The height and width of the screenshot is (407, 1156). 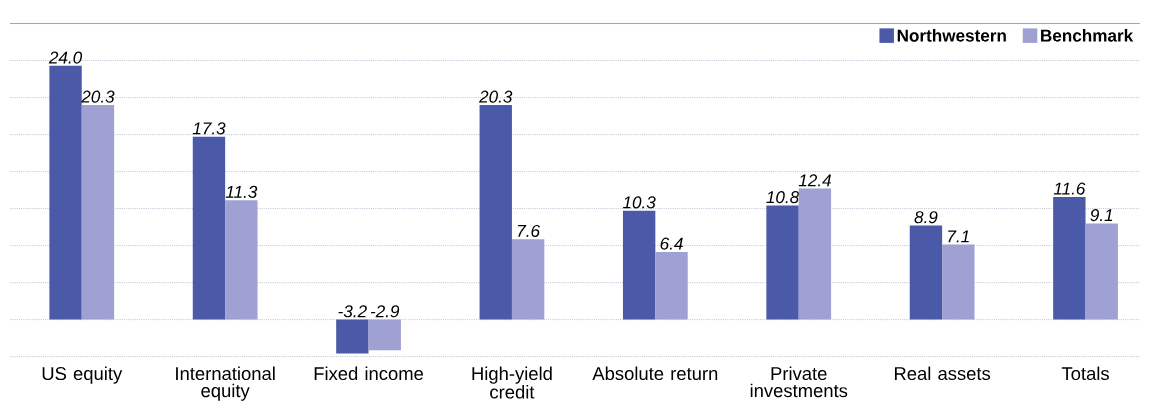 What do you see at coordinates (639, 202) in the screenshot?
I see `data-label: 10.3` at bounding box center [639, 202].